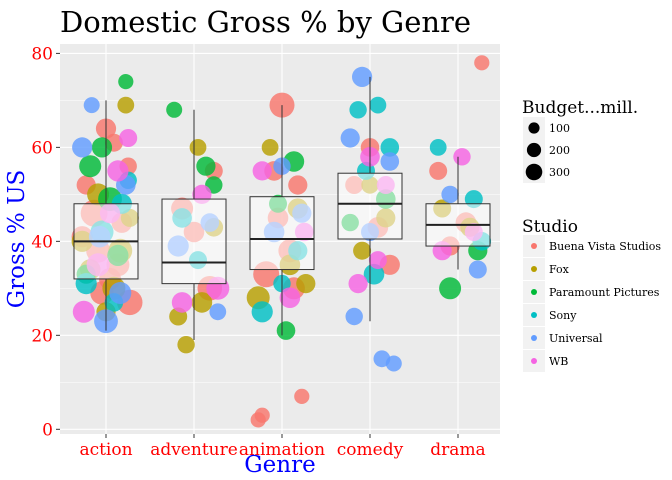 Image resolution: width=672 pixels, height=480 pixels. I want to click on x-tick-label: comedy, so click(370, 450).